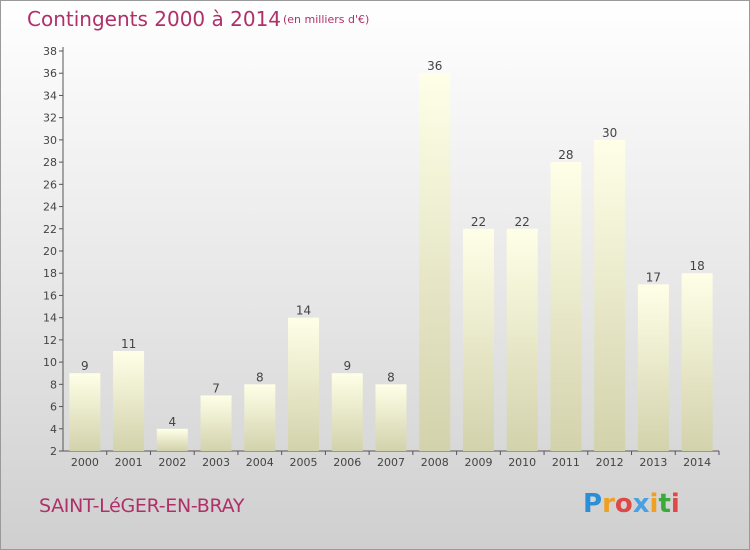 The width and height of the screenshot is (750, 550). I want to click on value-label-2011: 28, so click(565, 155).